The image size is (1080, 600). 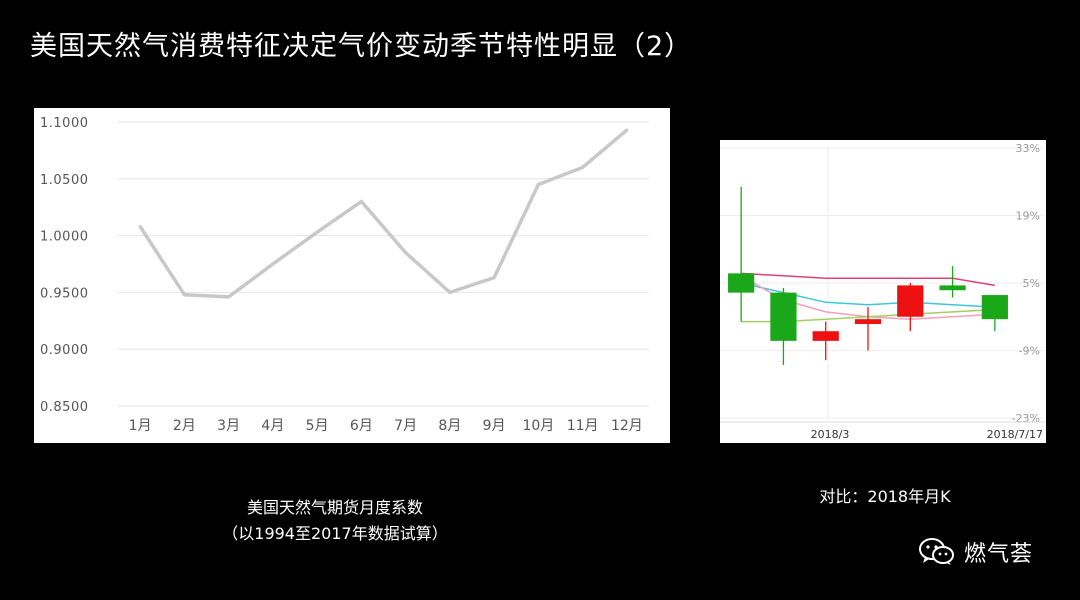 What do you see at coordinates (830, 434) in the screenshot?
I see `k-x-label-start: 2018/3` at bounding box center [830, 434].